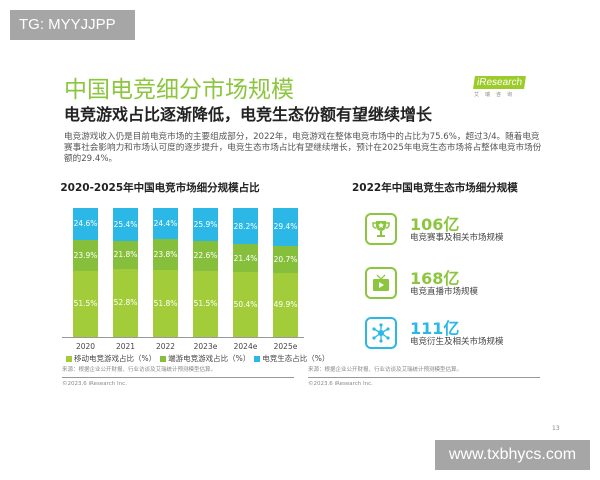  What do you see at coordinates (205, 303) in the screenshot?
I see `bar-segment-mobile-2023e: 51.5%` at bounding box center [205, 303].